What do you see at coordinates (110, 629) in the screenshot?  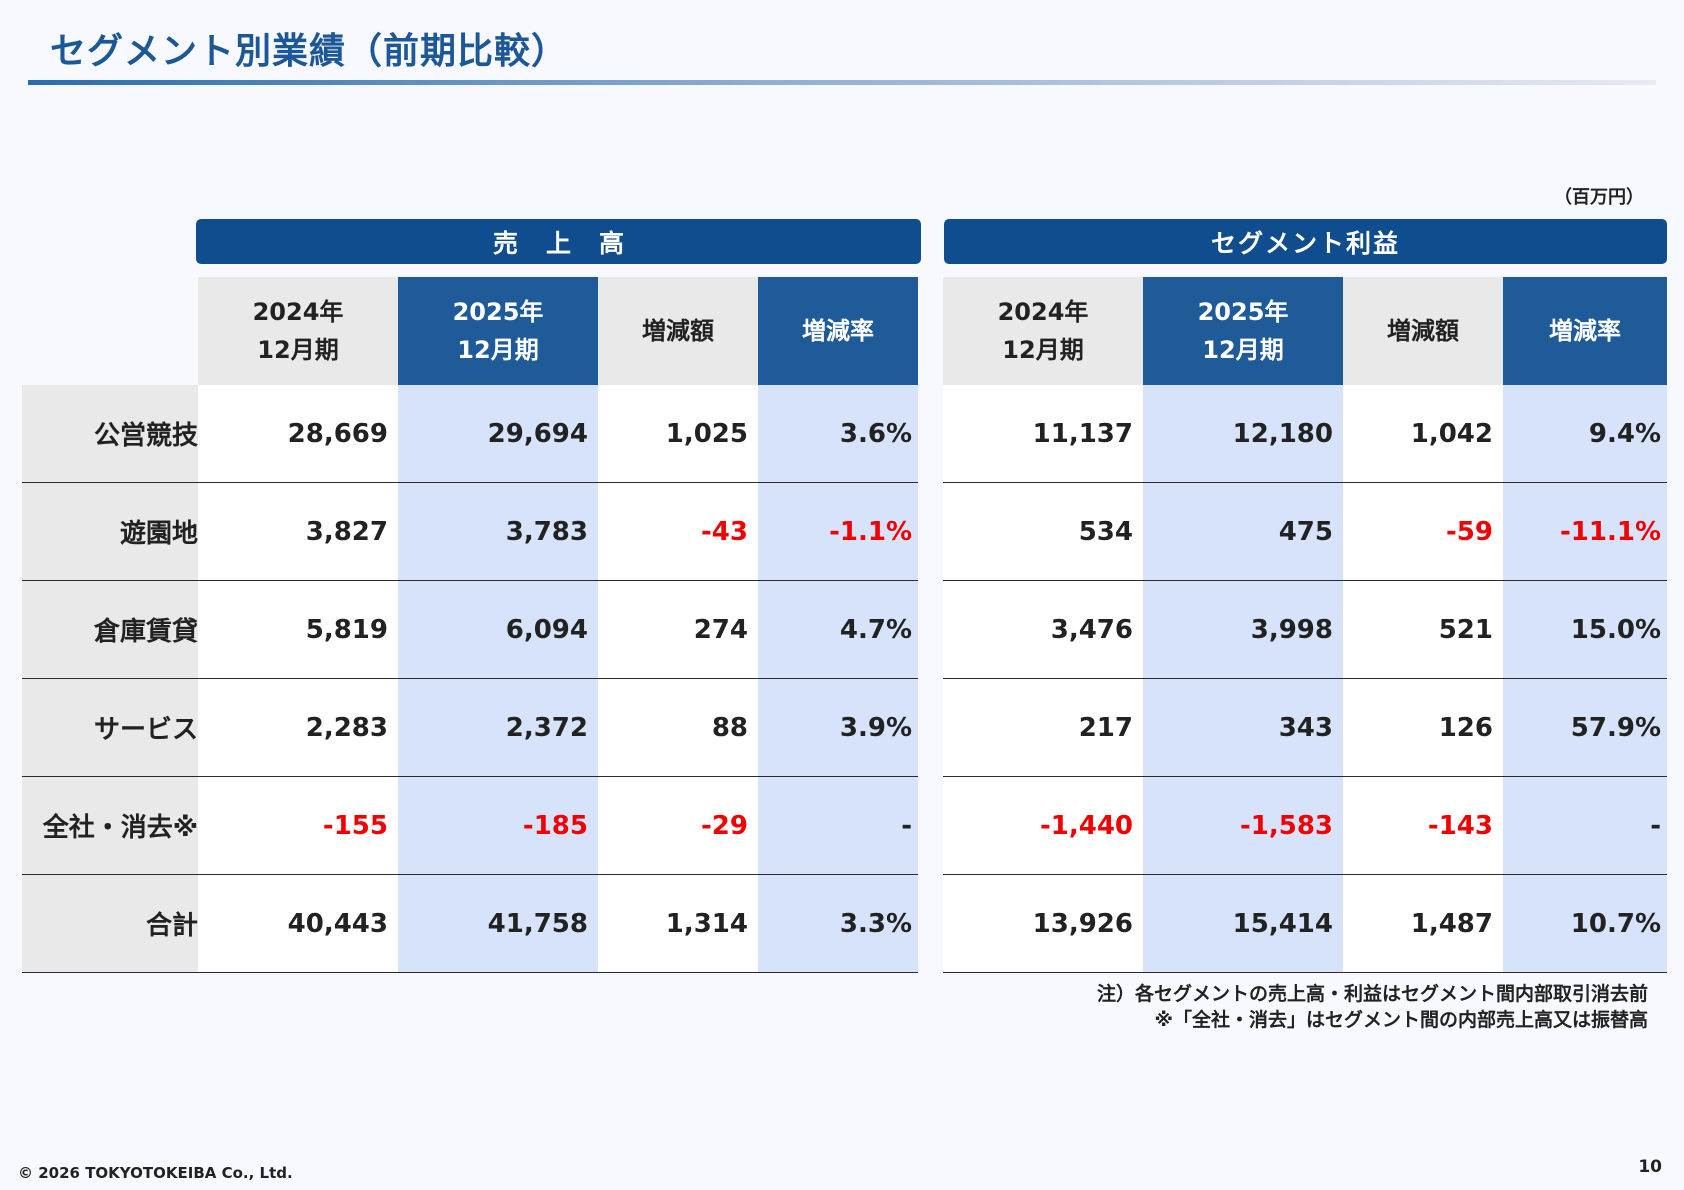 I see `row-label: 倉庫賃貸` at bounding box center [110, 629].